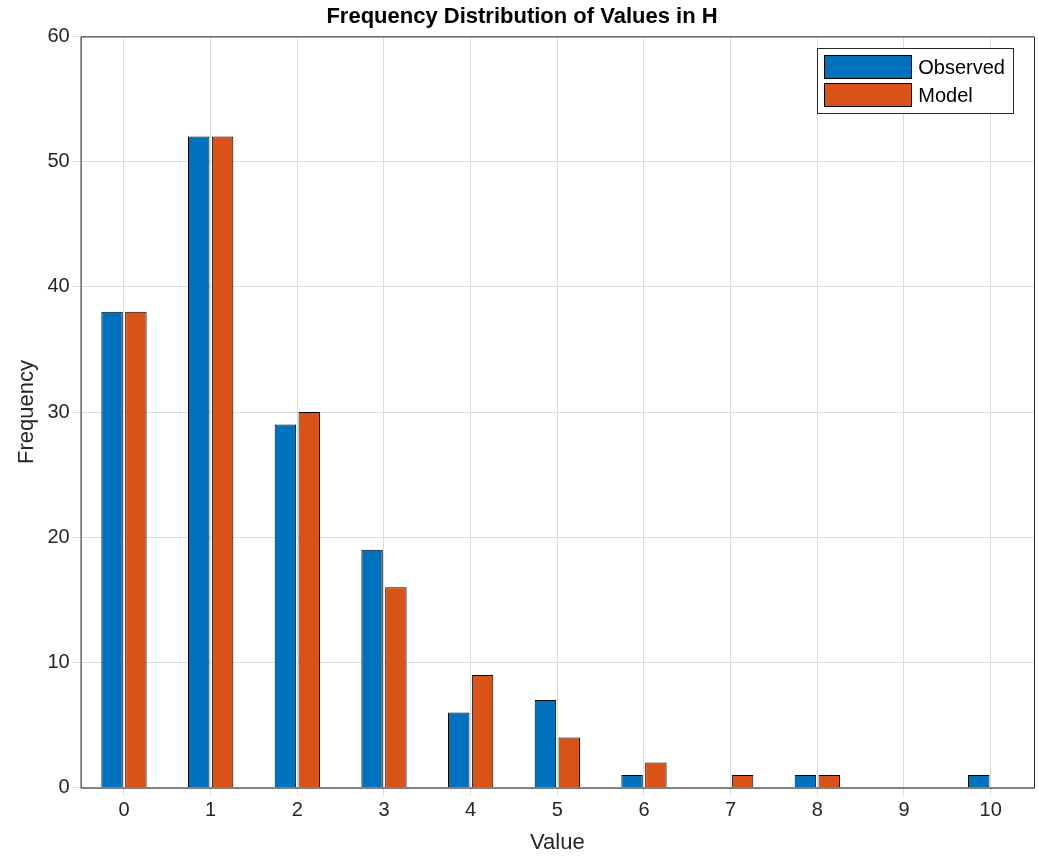  Describe the element at coordinates (58, 285) in the screenshot. I see `y-tick-label: 40` at that location.